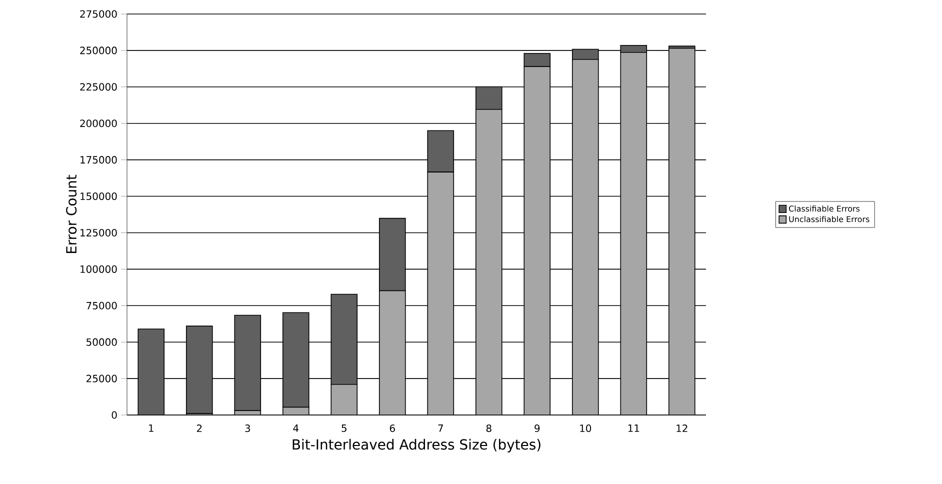 The height and width of the screenshot is (484, 942). What do you see at coordinates (98, 124) in the screenshot?
I see `y-tick-label: 200000` at bounding box center [98, 124].